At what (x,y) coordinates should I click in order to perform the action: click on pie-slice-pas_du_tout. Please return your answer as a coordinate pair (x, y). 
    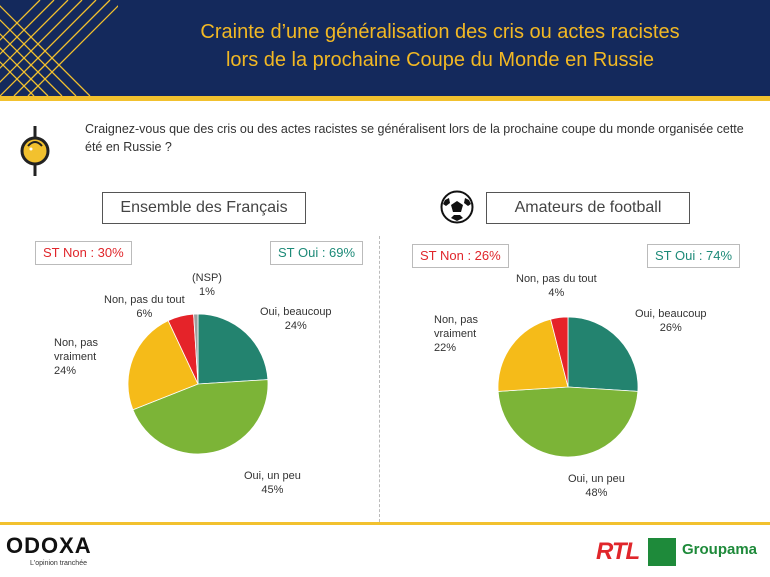
    Looking at the image, I should click on (559, 352).